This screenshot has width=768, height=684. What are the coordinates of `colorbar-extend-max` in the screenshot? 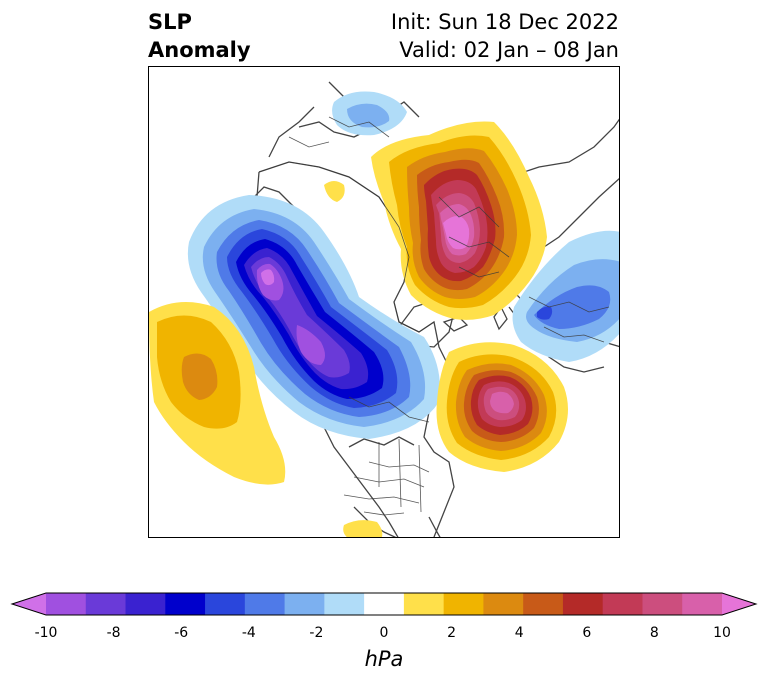 It's located at (739, 604).